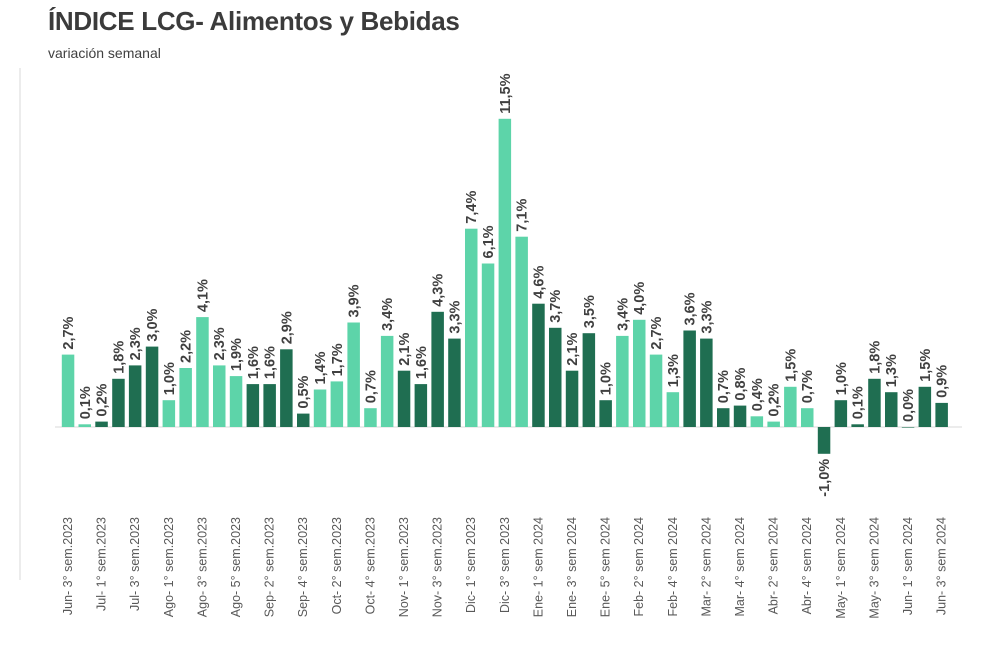 The width and height of the screenshot is (1000, 657). Describe the element at coordinates (590, 311) in the screenshot. I see `data-label: 3,5%` at that location.